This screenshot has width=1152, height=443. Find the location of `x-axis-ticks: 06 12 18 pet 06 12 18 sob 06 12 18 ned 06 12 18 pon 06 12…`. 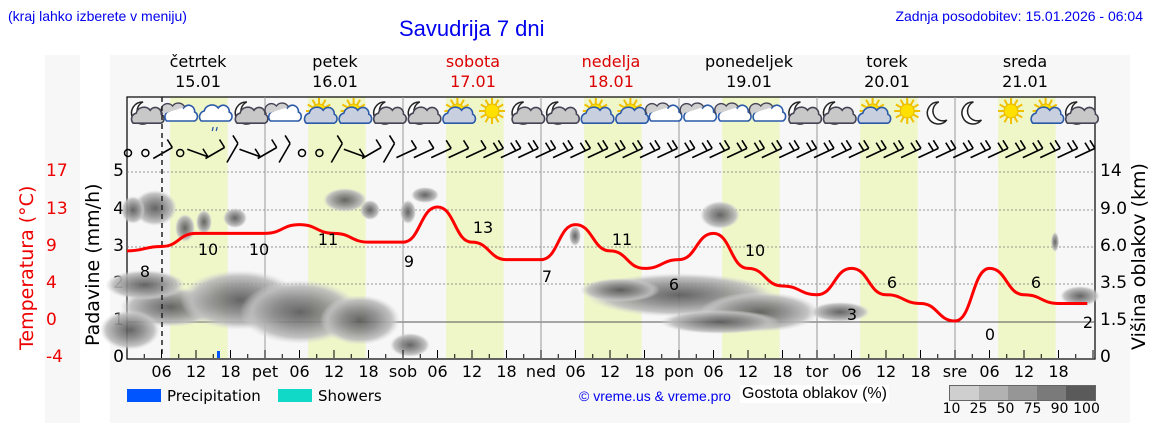

x-axis-ticks: 06 12 18 pet 06 12 18 sob 06 12 18 ned 06 12 18 pon 06 12… is located at coordinates (610, 365).